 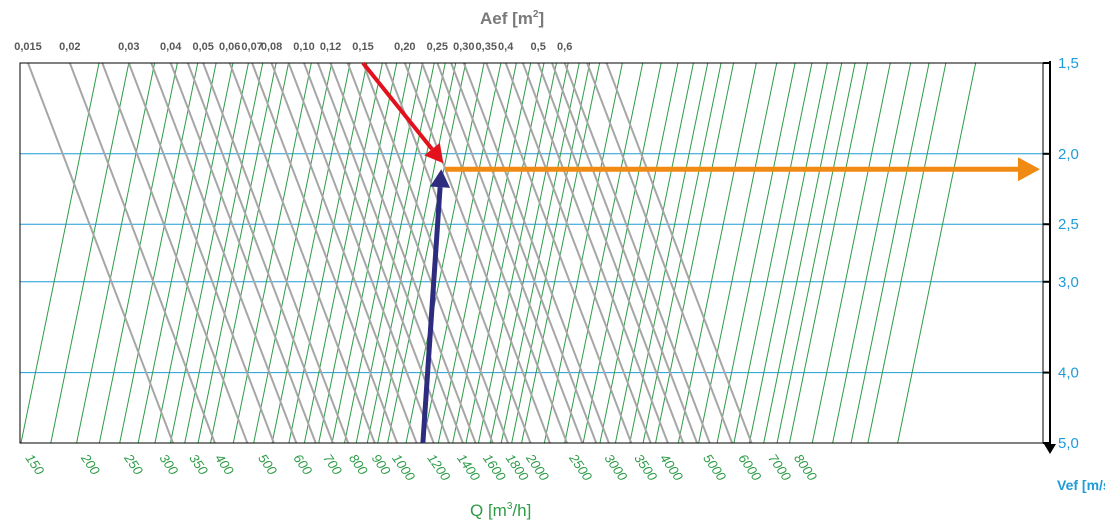 What do you see at coordinates (521, 510) in the screenshot?
I see `bottom-axis-title-end: /h]` at bounding box center [521, 510].